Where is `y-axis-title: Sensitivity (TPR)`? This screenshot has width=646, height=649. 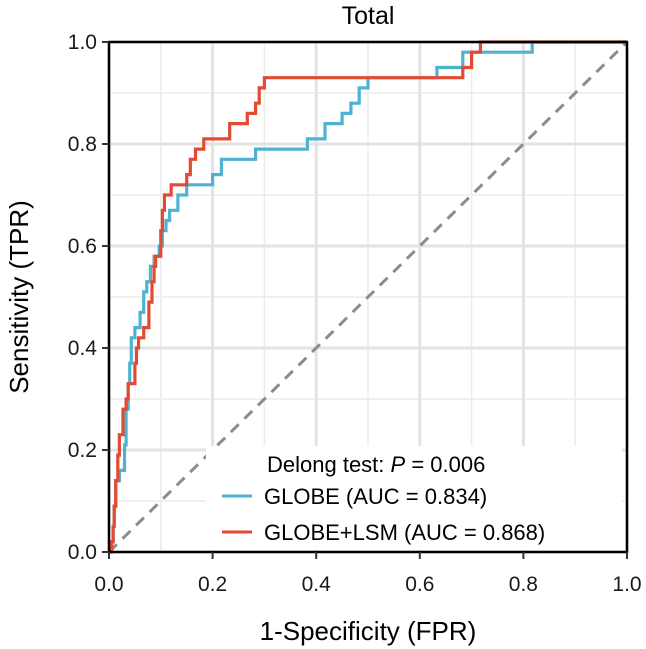 y-axis-title: Sensitivity (TPR) is located at coordinates (19, 297).